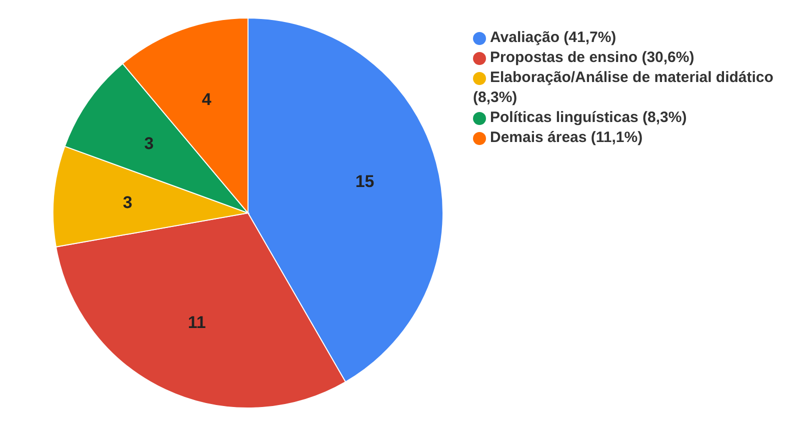 This screenshot has width=811, height=421. Describe the element at coordinates (588, 117) in the screenshot. I see `legend-label: Políticas linguísticas (8,3%)` at that location.